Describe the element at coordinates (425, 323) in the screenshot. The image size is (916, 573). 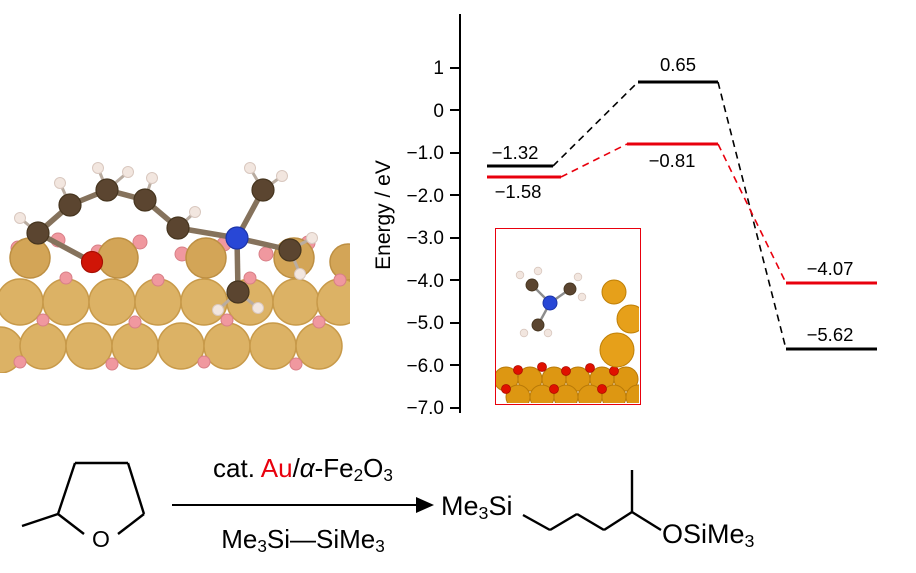
I see `y-tick-label: −5.0` at that location.